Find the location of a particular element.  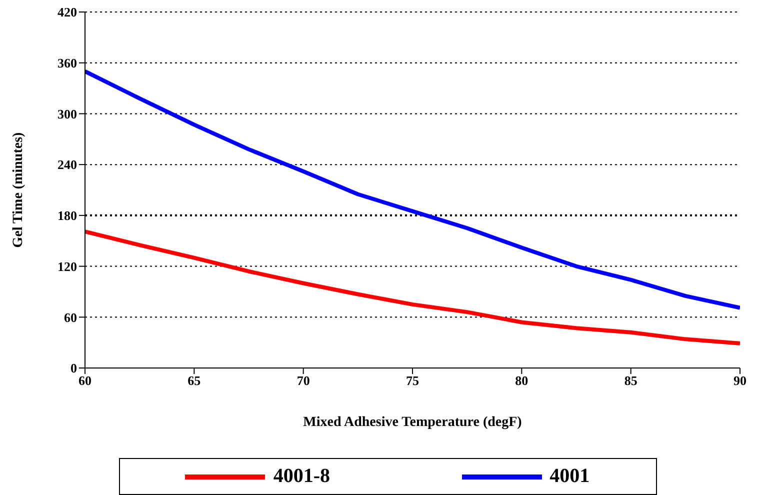

y-tick-label: 180 is located at coordinates (67, 216).